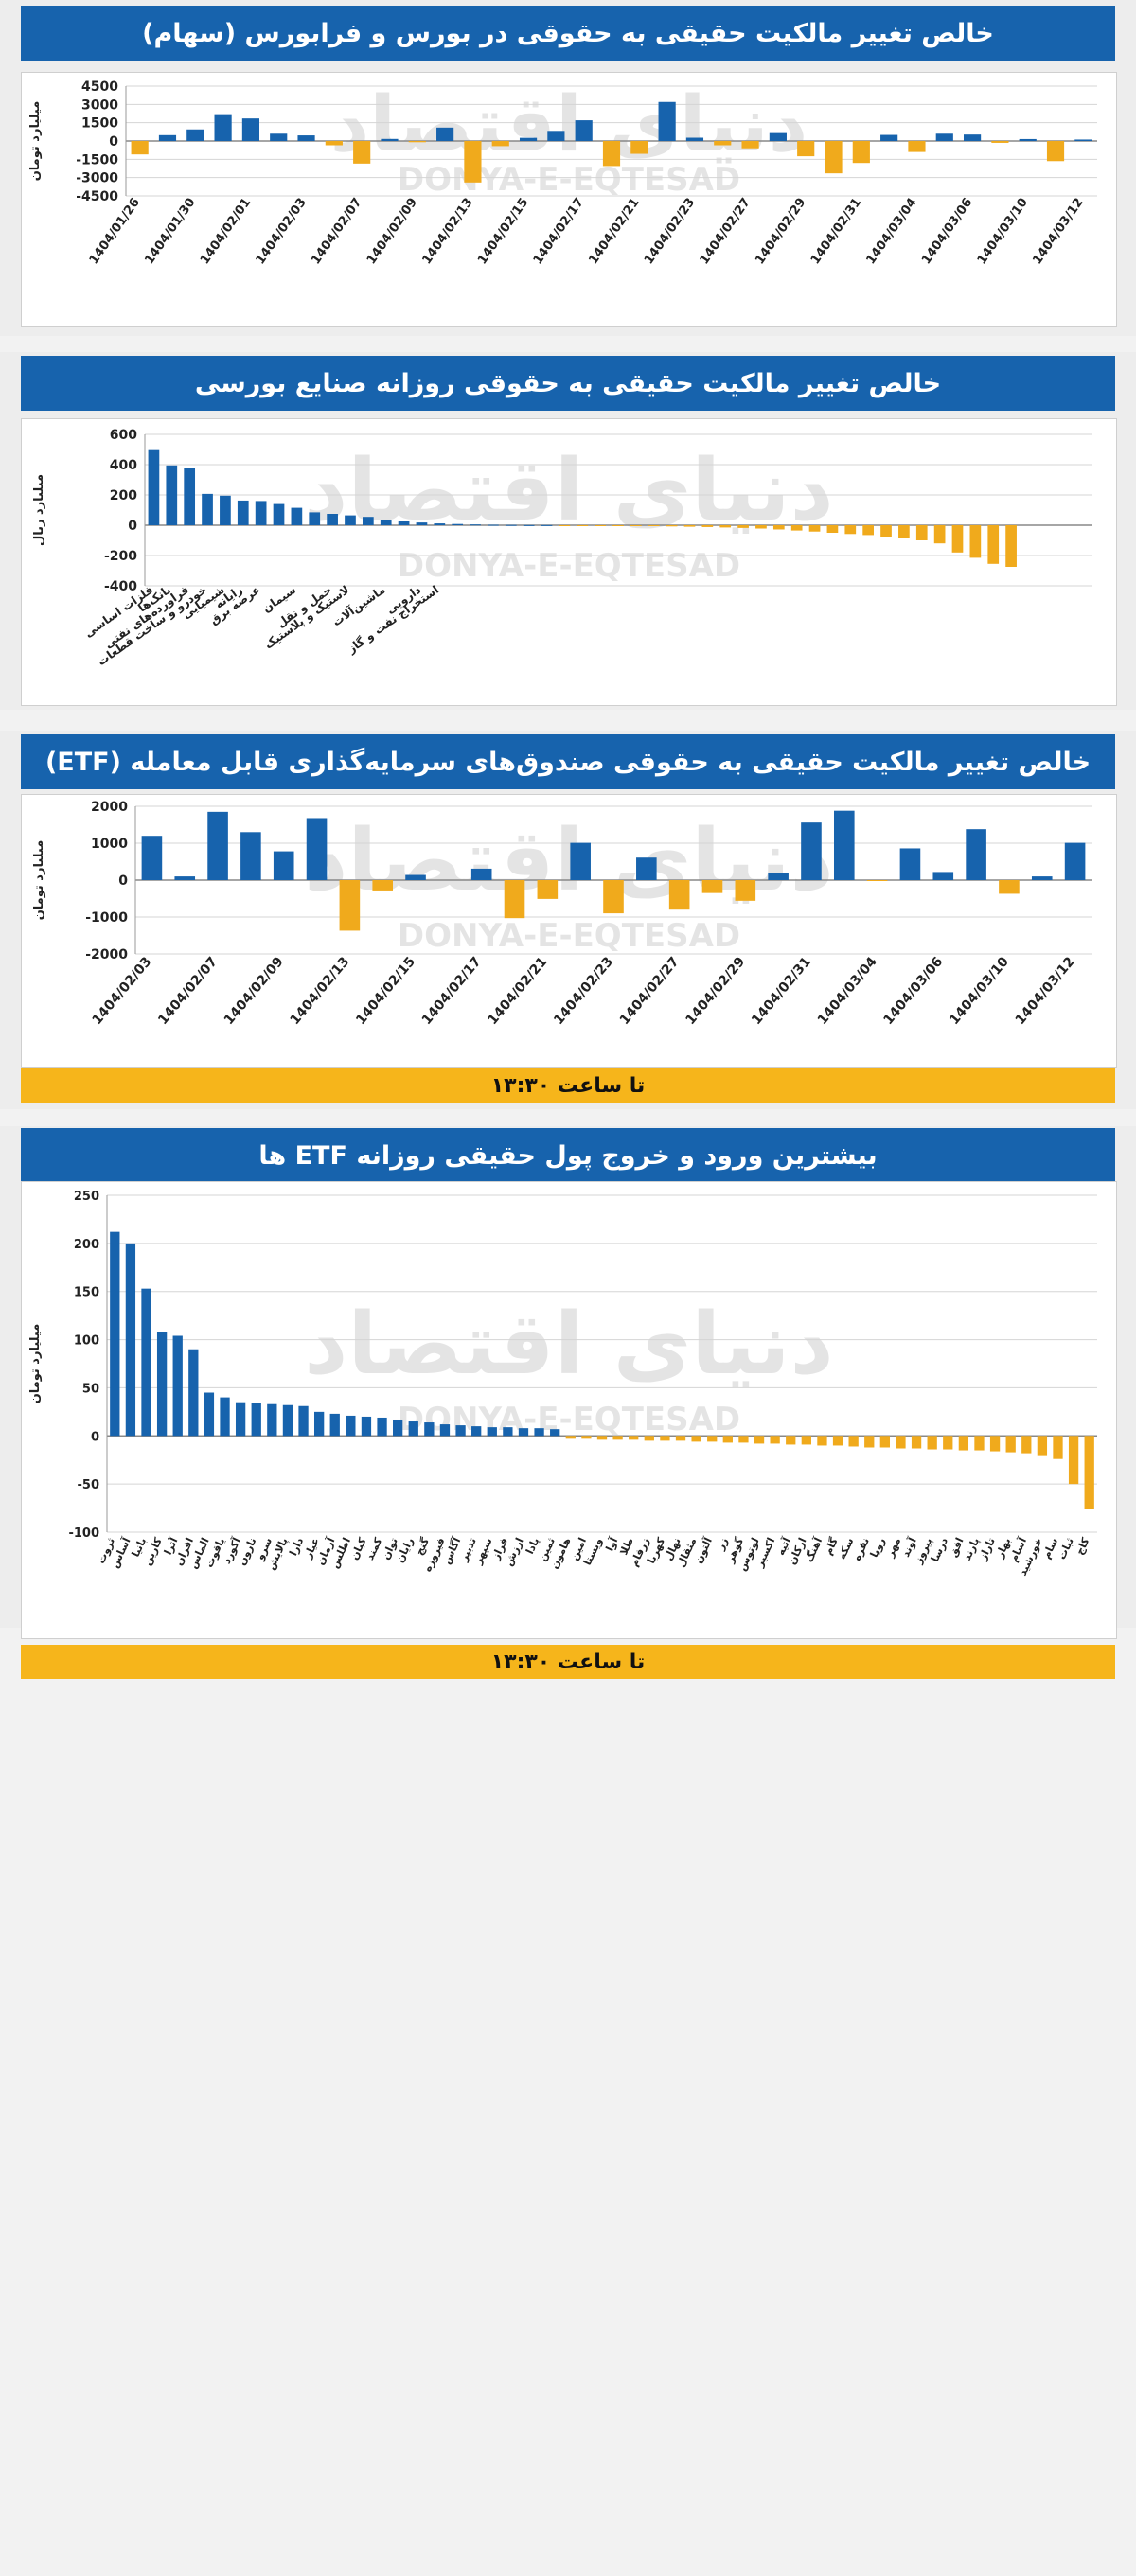  I want to click on y-tick-label: 400, so click(123, 465).